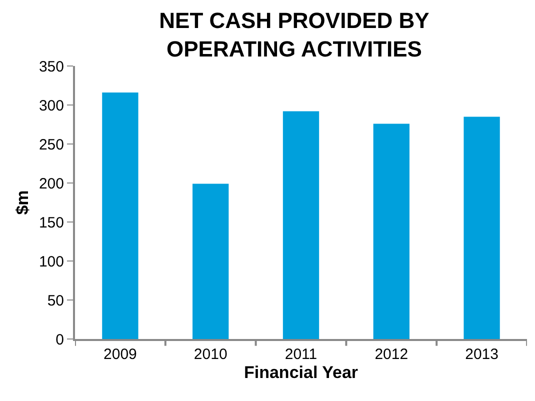 The height and width of the screenshot is (401, 535). What do you see at coordinates (51, 67) in the screenshot?
I see `y-tick-label: 350` at bounding box center [51, 67].